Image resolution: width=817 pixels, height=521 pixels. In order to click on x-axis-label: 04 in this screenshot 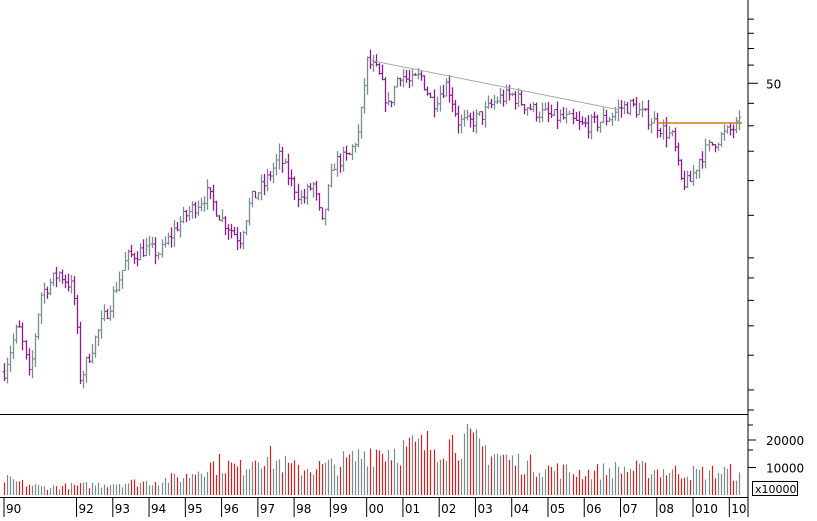, I will do `click(521, 509)`.